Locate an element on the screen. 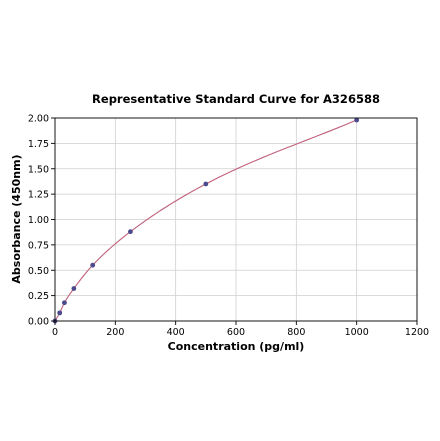 The width and height of the screenshot is (440, 441). y-tick-label: 1.50 is located at coordinates (38, 169).